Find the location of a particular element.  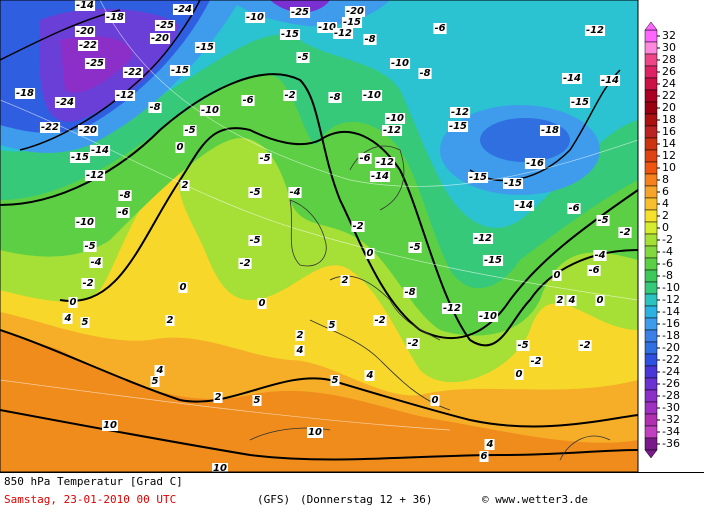

contour-label: 10 is located at coordinates (110, 425).